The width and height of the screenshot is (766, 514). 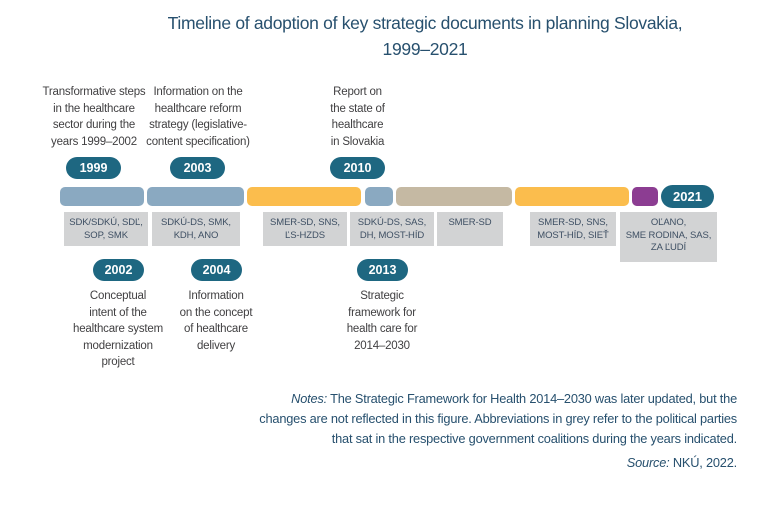 What do you see at coordinates (703, 462) in the screenshot?
I see `source-text: NKÚ, 2022.` at bounding box center [703, 462].